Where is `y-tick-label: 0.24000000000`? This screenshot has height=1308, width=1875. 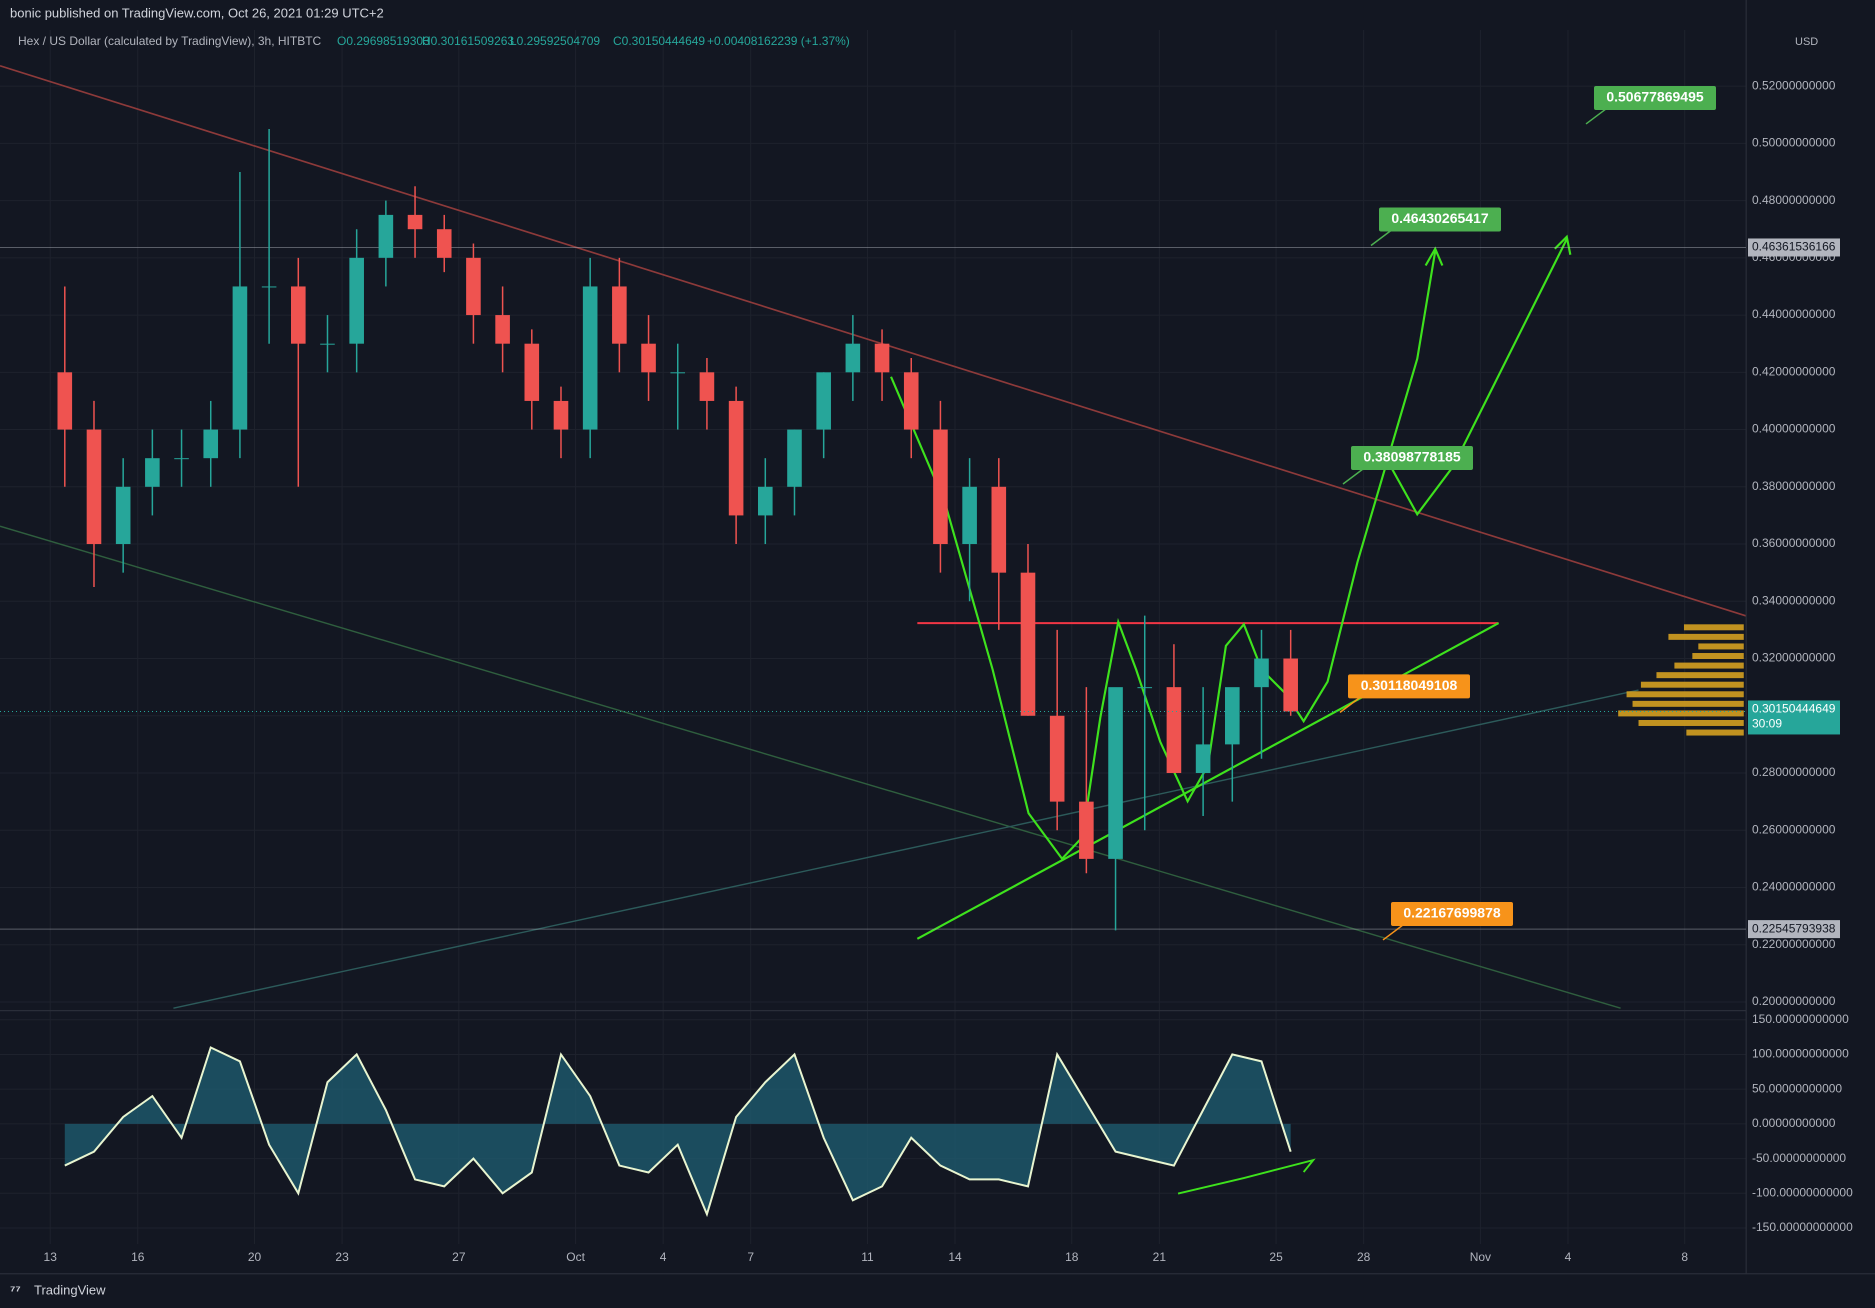 y-tick-label: 0.24000000000 is located at coordinates (1794, 887).